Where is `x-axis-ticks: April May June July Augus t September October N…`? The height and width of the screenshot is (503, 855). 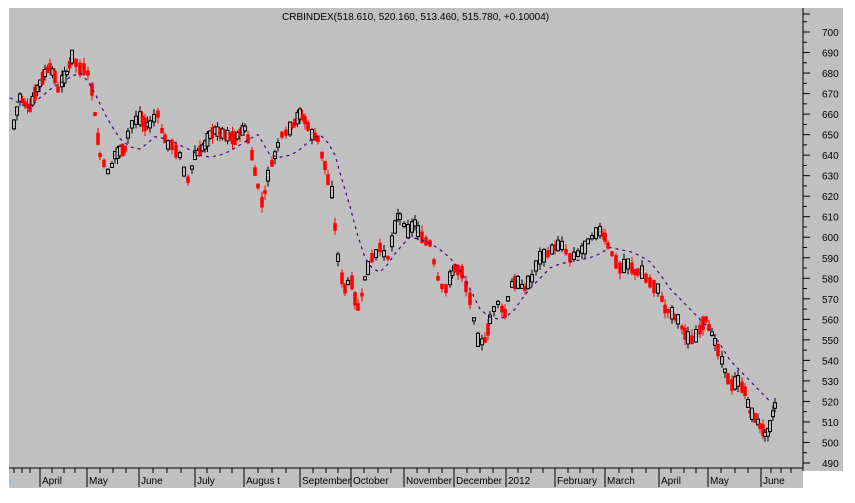
x-axis-ticks: April May June July Augus t September October N… is located at coordinates (402, 477).